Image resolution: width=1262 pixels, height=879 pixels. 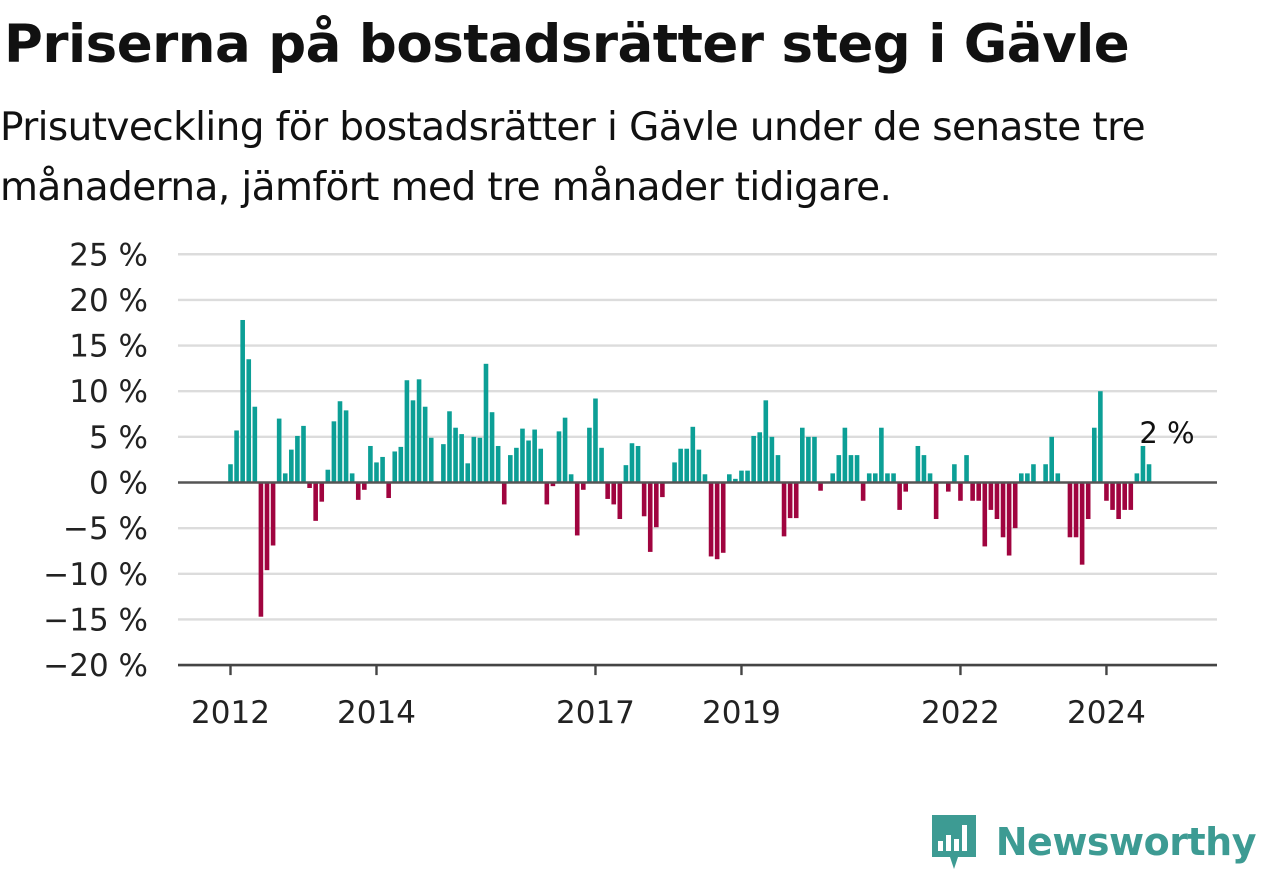 I want to click on newsworthy-logo: Newsworthy, so click(x=1092, y=842).